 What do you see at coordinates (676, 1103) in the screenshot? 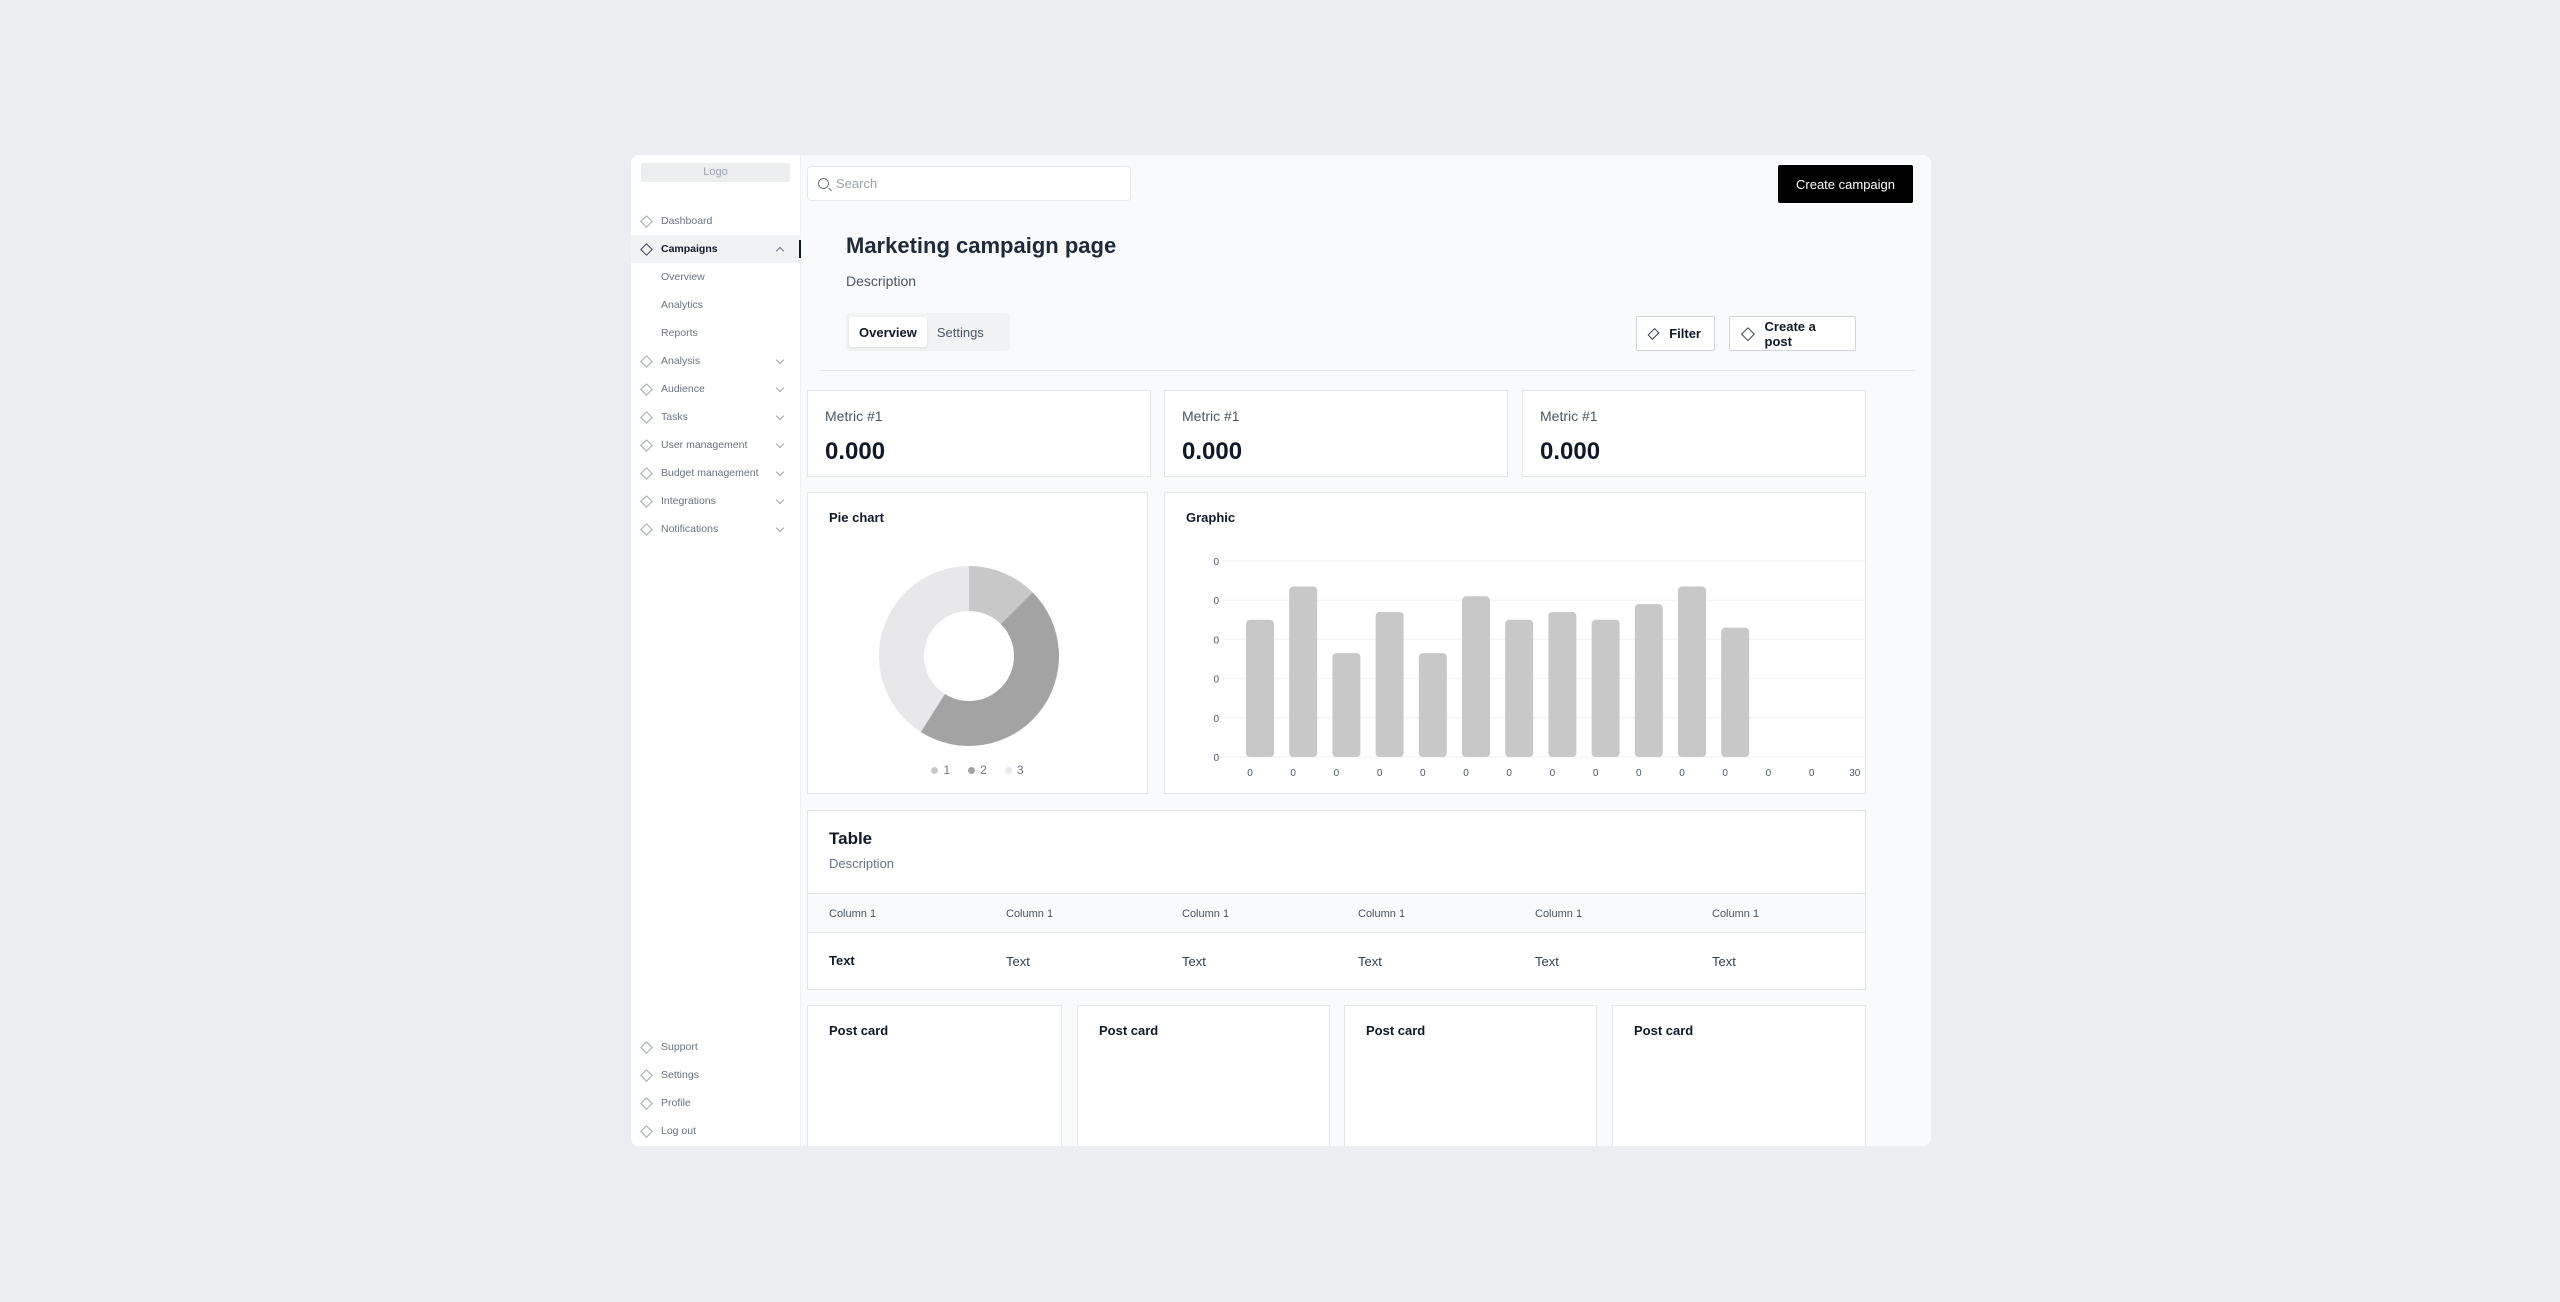
I see `sidebar-item-label: Profile` at bounding box center [676, 1103].